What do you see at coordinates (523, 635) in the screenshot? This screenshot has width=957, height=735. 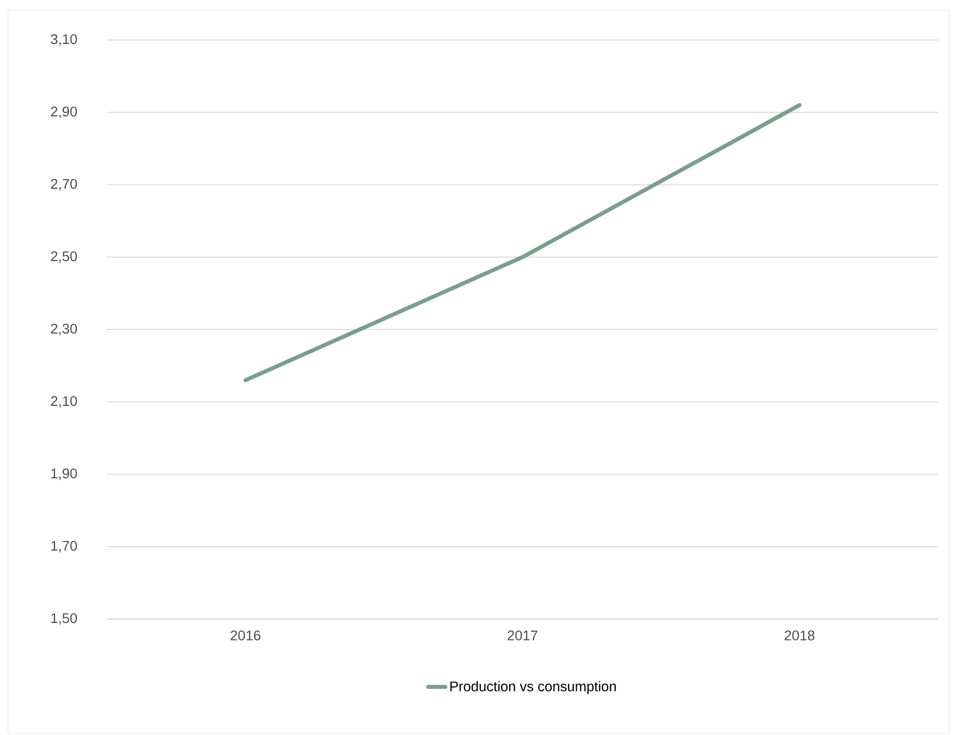 I see `x-tick-label: 2017` at bounding box center [523, 635].